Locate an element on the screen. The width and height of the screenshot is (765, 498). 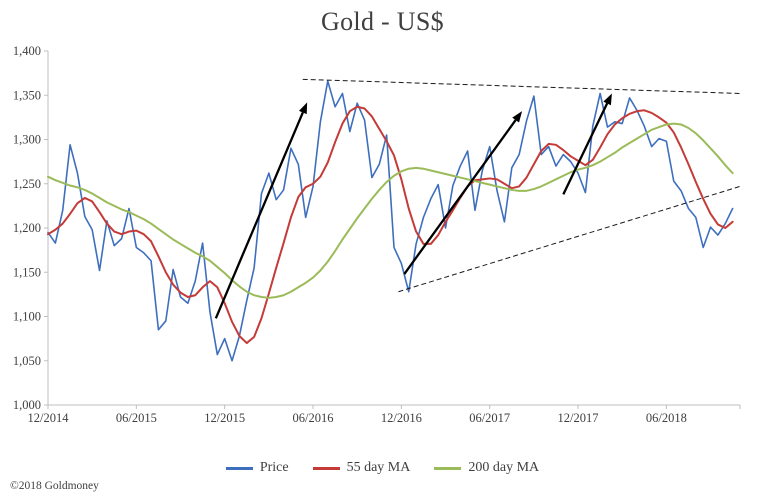
y-axis-label: 1,300 is located at coordinates (27, 139).